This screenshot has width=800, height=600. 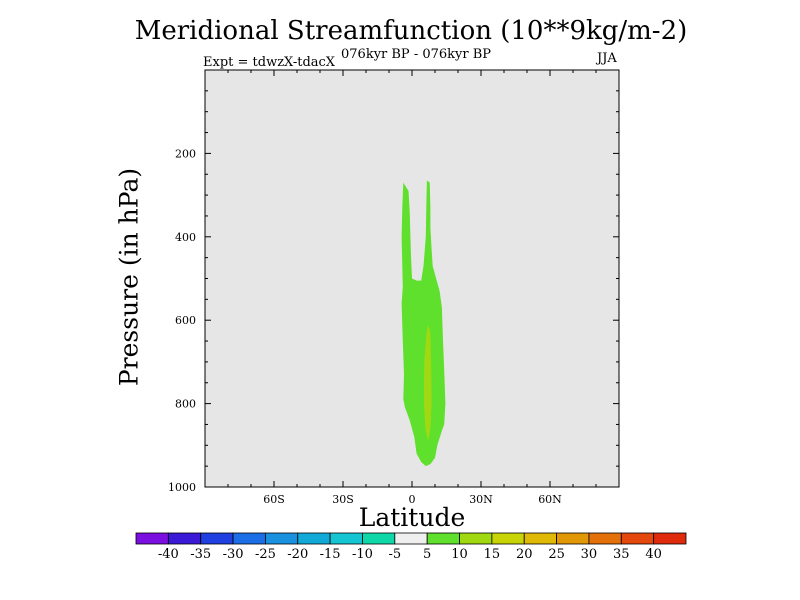 I want to click on season-label: JJA, so click(x=607, y=58).